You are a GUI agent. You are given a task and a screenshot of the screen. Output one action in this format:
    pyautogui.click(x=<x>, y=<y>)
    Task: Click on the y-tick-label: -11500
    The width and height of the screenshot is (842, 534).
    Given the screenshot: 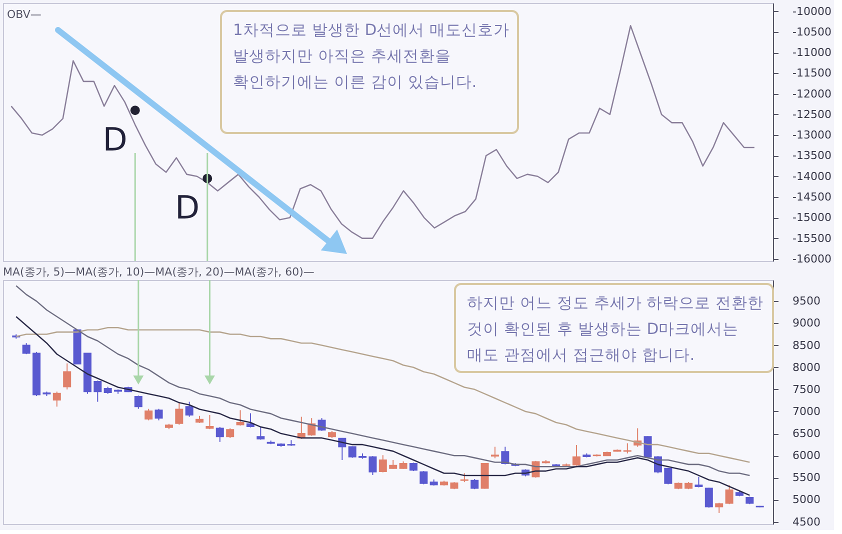 What is the action you would take?
    pyautogui.click(x=812, y=73)
    